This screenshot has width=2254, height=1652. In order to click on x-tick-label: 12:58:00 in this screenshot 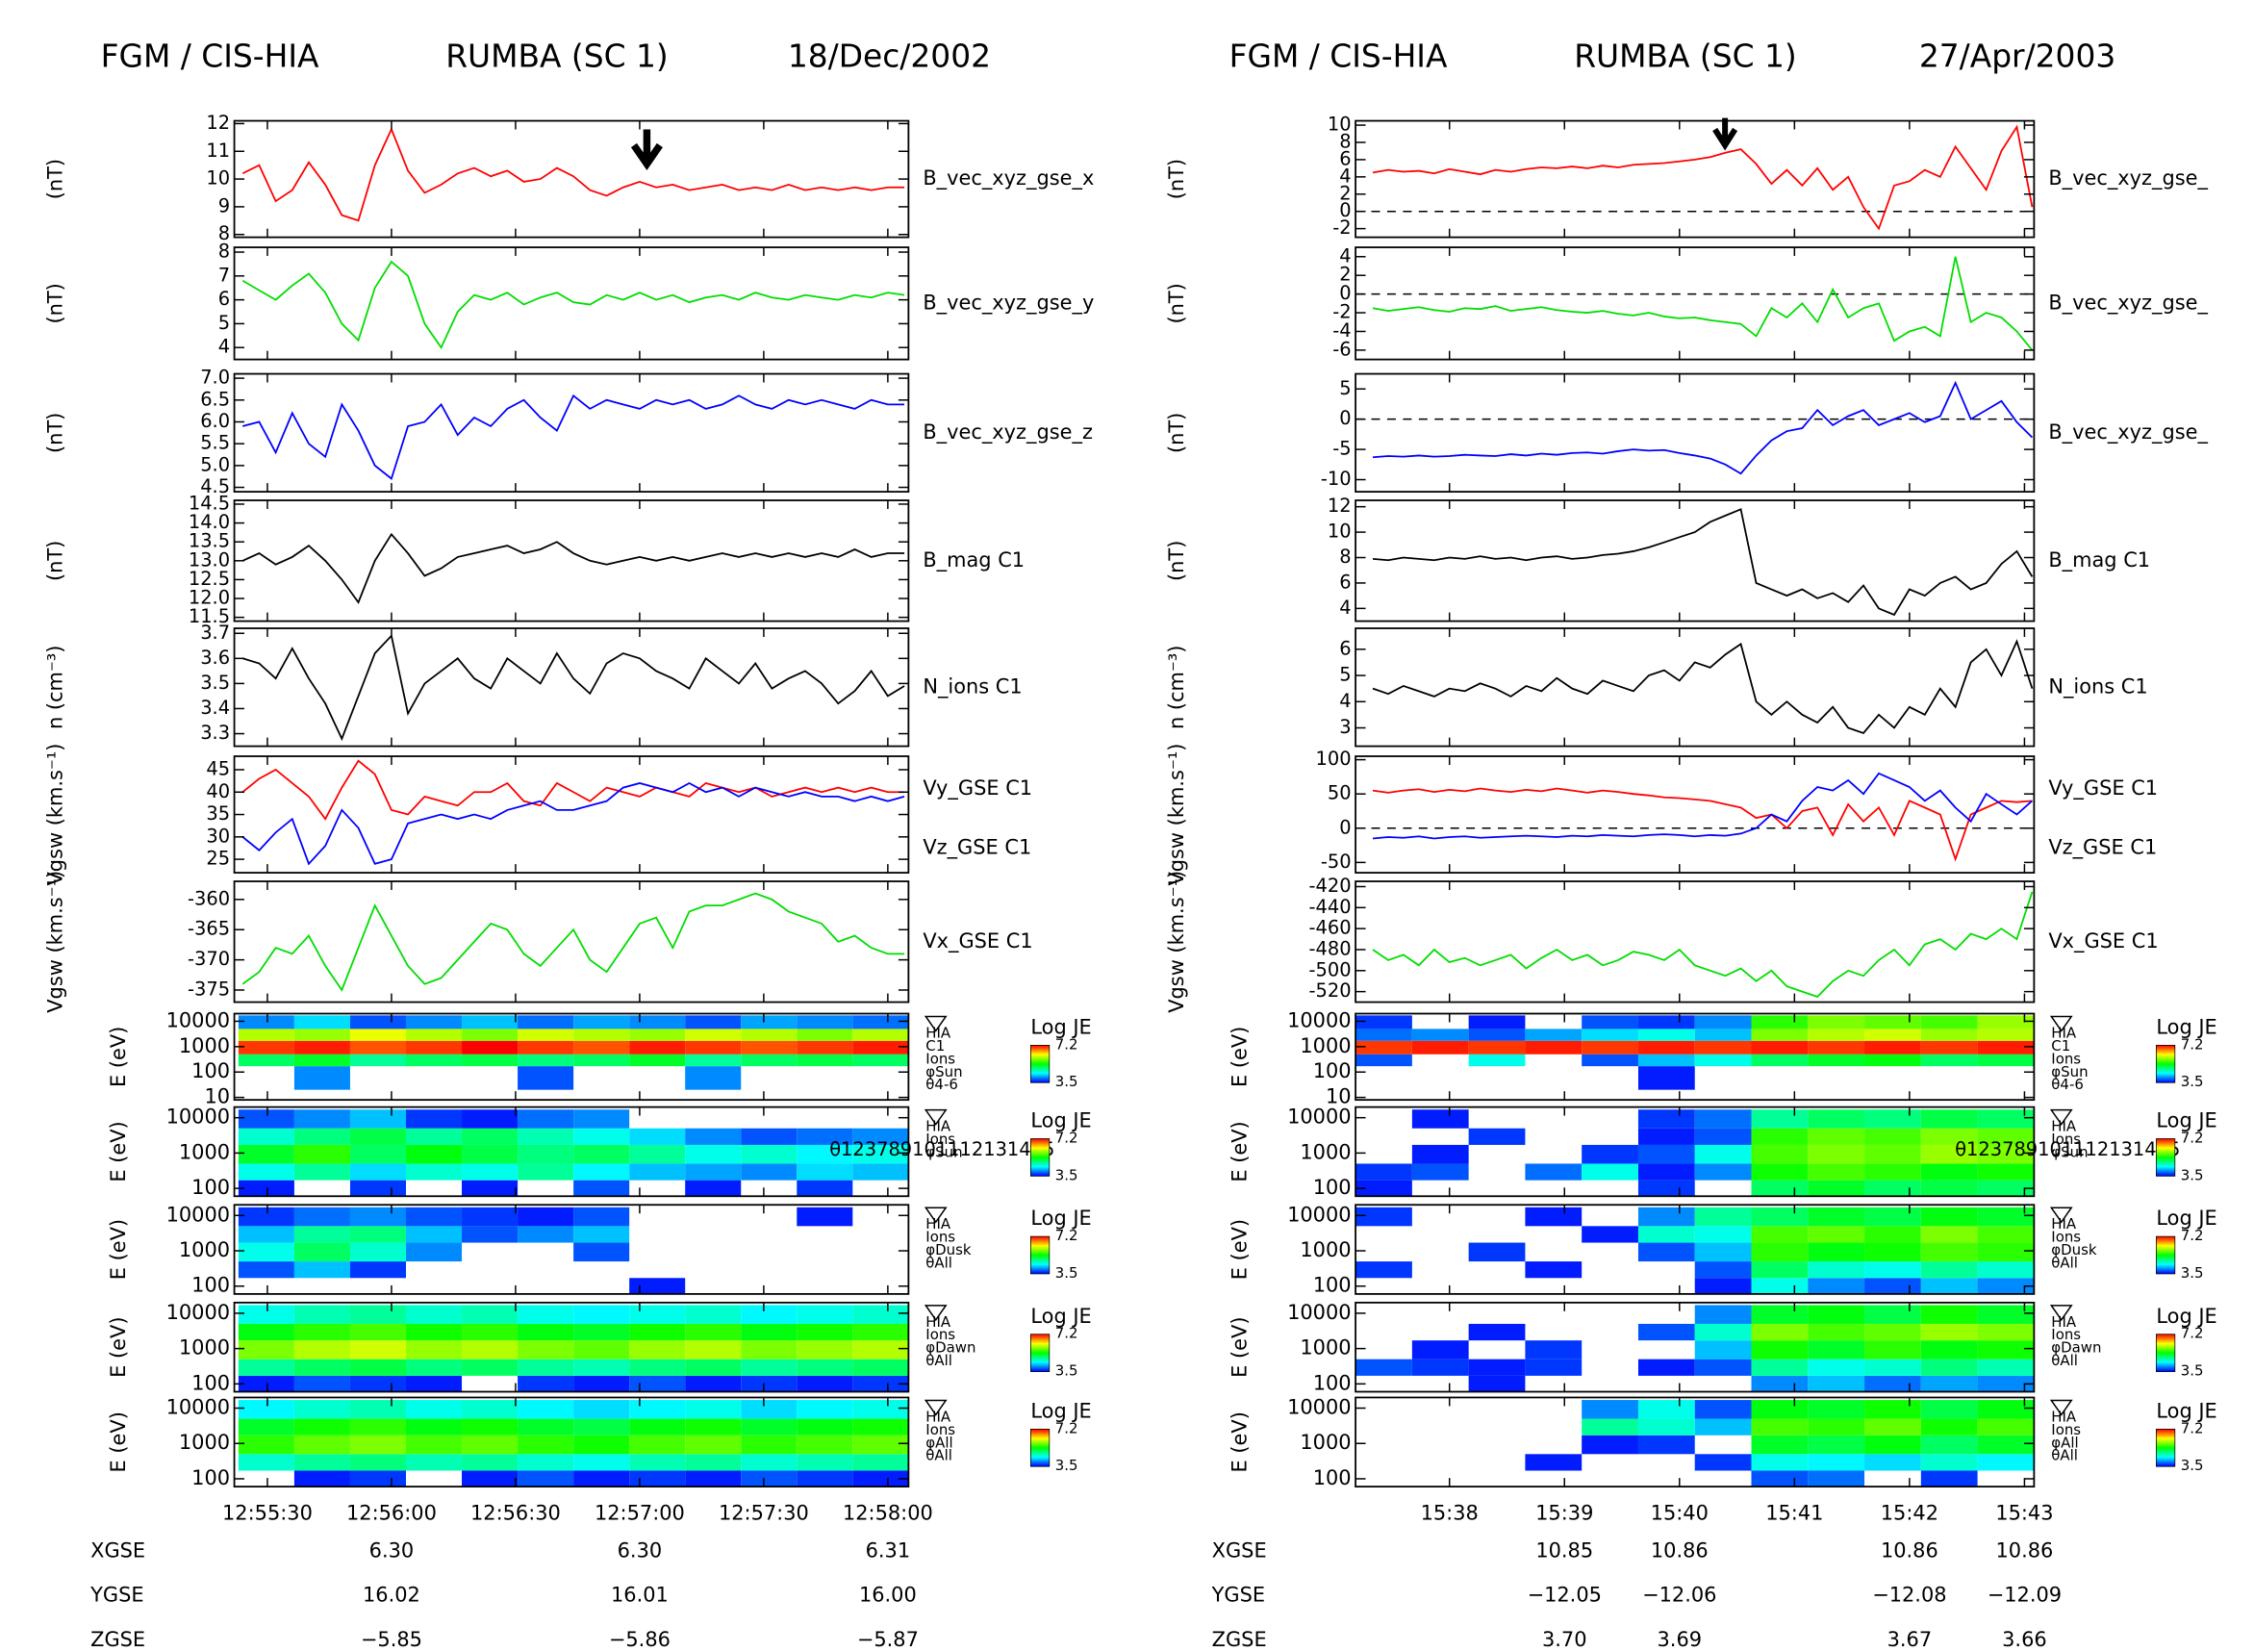, I will do `click(888, 1513)`.